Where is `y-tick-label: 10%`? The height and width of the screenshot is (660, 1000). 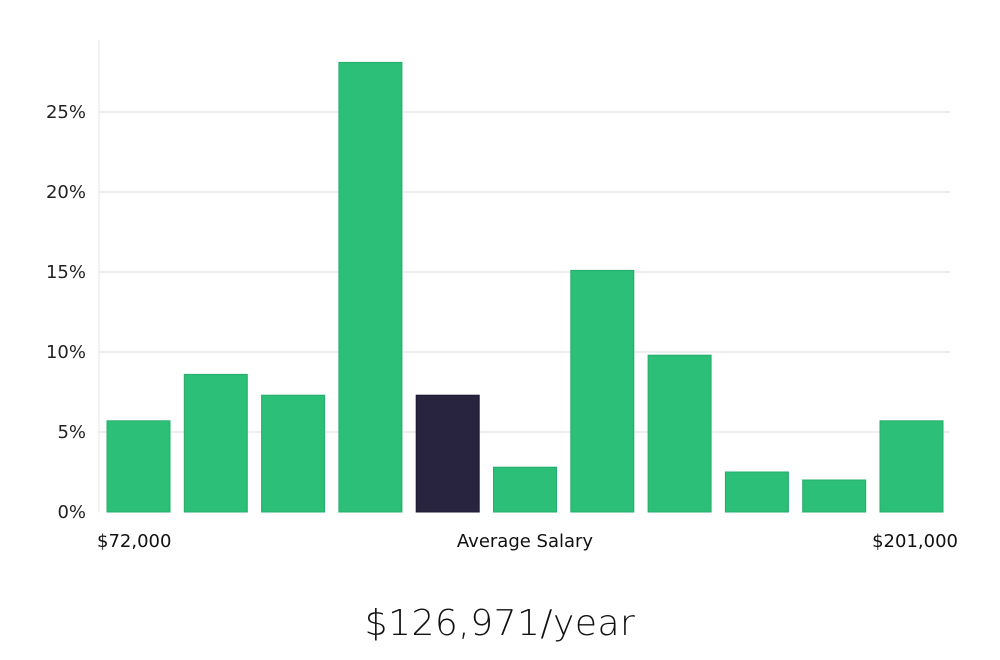 y-tick-label: 10% is located at coordinates (66, 352).